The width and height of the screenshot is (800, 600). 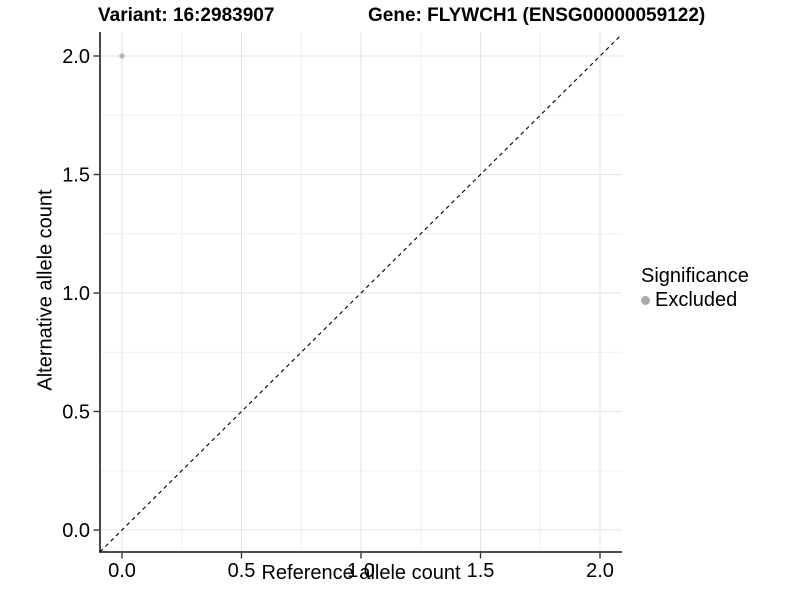 What do you see at coordinates (695, 287) in the screenshot?
I see `legend: Significance Excluded` at bounding box center [695, 287].